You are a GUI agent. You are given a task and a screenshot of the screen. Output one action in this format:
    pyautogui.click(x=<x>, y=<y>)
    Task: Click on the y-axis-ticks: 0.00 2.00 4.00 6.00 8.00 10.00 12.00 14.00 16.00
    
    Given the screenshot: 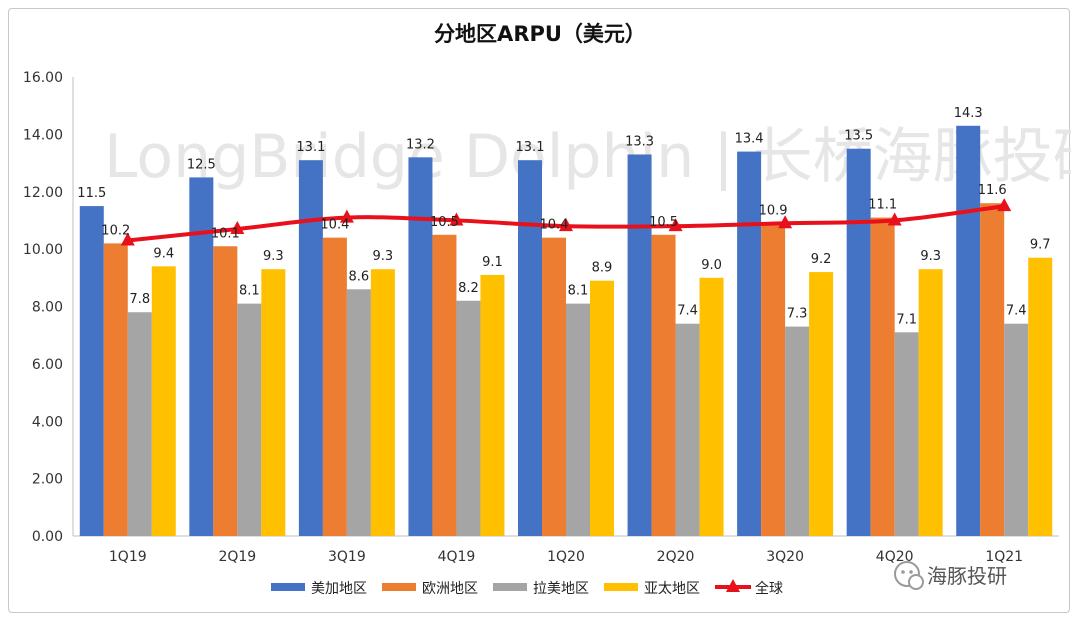 What is the action you would take?
    pyautogui.click(x=43, y=307)
    